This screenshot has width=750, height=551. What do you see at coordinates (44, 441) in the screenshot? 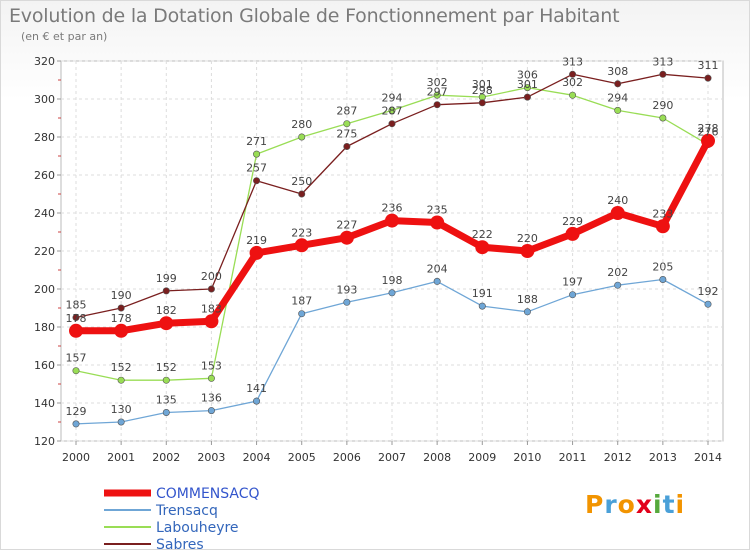
I see `y-tick-label: 120` at bounding box center [44, 441].